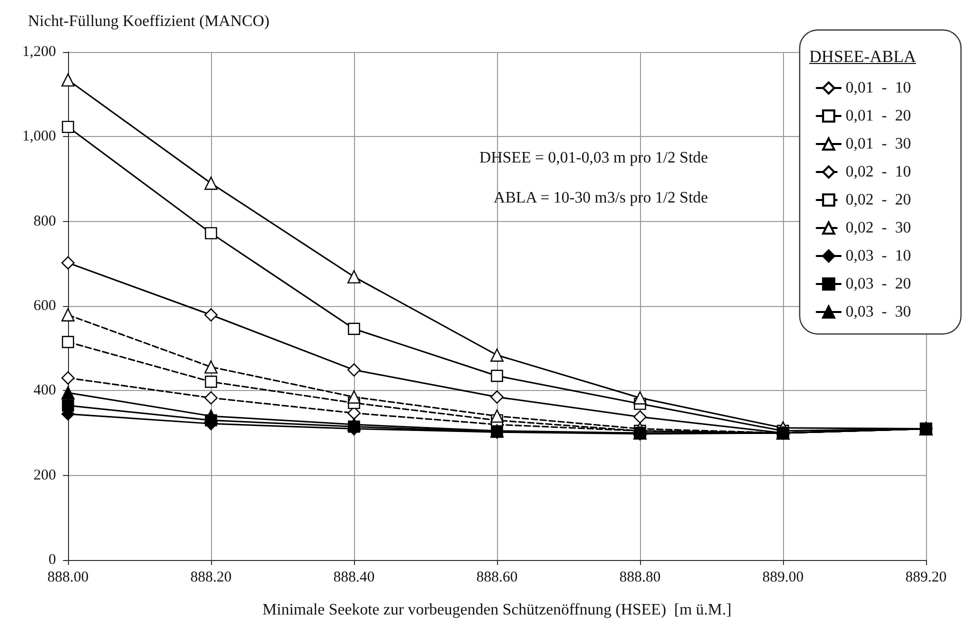  Describe the element at coordinates (878, 284) in the screenshot. I see `legend-label: 0,03 - 20` at that location.